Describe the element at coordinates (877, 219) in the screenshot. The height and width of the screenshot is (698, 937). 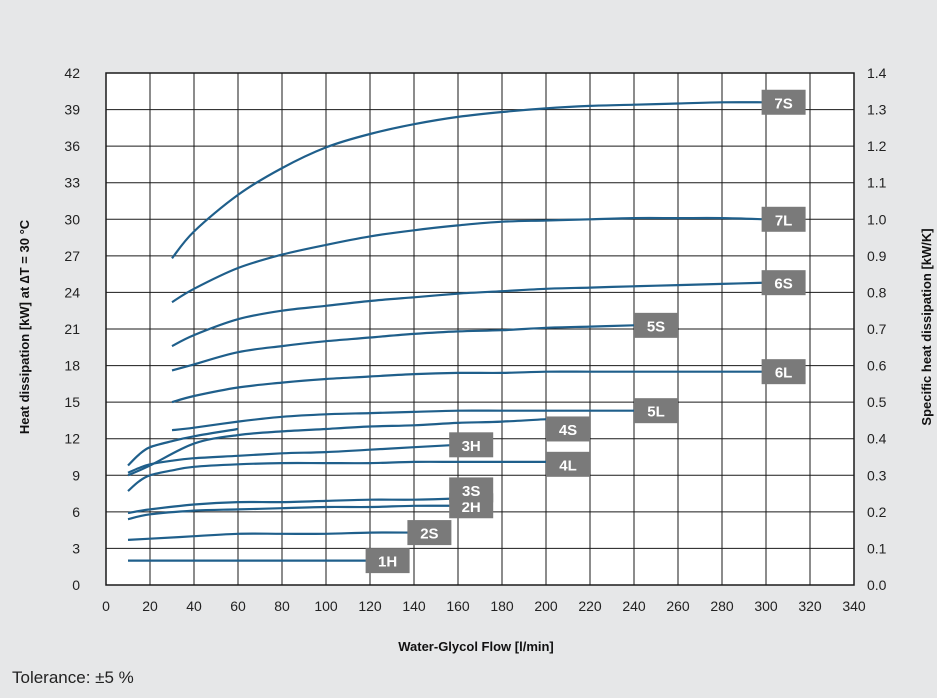
I see `y-tick-label-right: 1.0` at that location.